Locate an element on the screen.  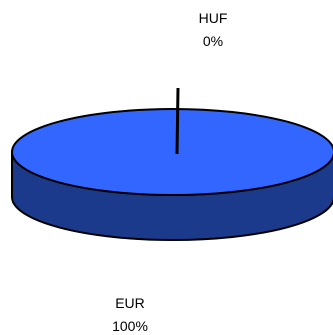
slice-label-eur-percent: 100% is located at coordinates (130, 326).